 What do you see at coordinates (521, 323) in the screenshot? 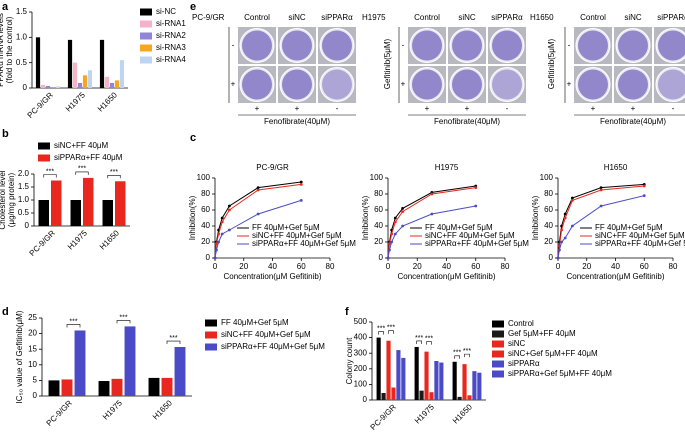
I see `legend-label: Control` at bounding box center [521, 323].